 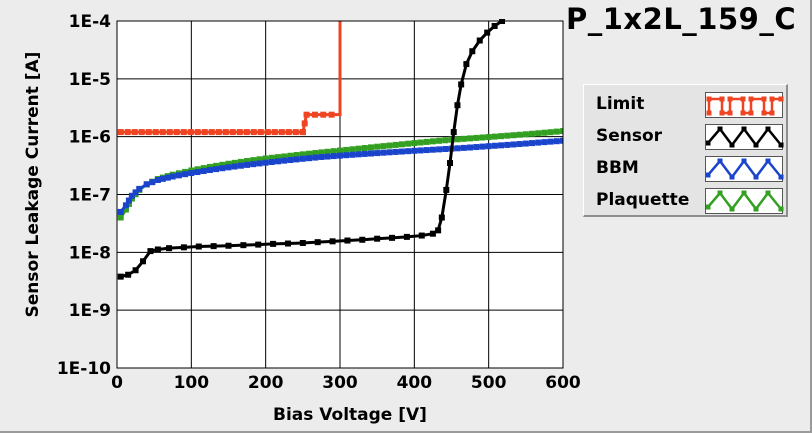 I want to click on legend-item-limit: Limit, so click(x=685, y=104).